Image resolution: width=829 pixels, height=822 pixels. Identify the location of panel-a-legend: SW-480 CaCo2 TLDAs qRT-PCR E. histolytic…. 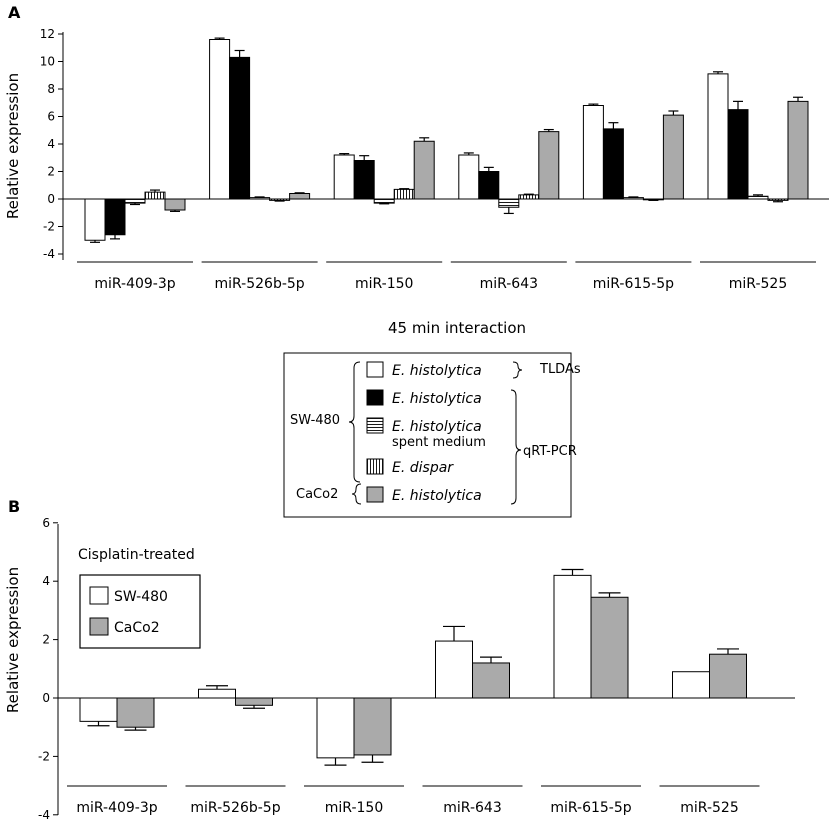
(432, 435).